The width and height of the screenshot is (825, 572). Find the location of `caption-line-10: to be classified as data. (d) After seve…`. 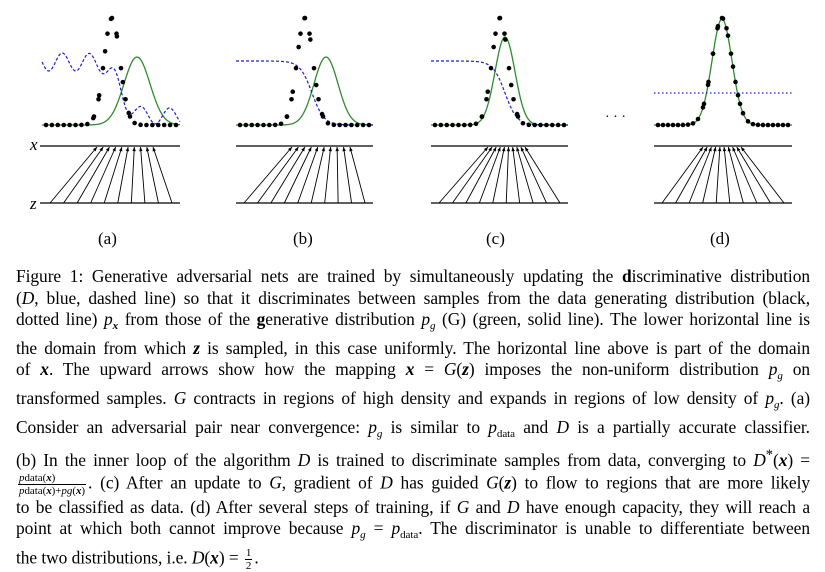

caption-line-10: to be classified as data. (d) After seve… is located at coordinates (413, 506).